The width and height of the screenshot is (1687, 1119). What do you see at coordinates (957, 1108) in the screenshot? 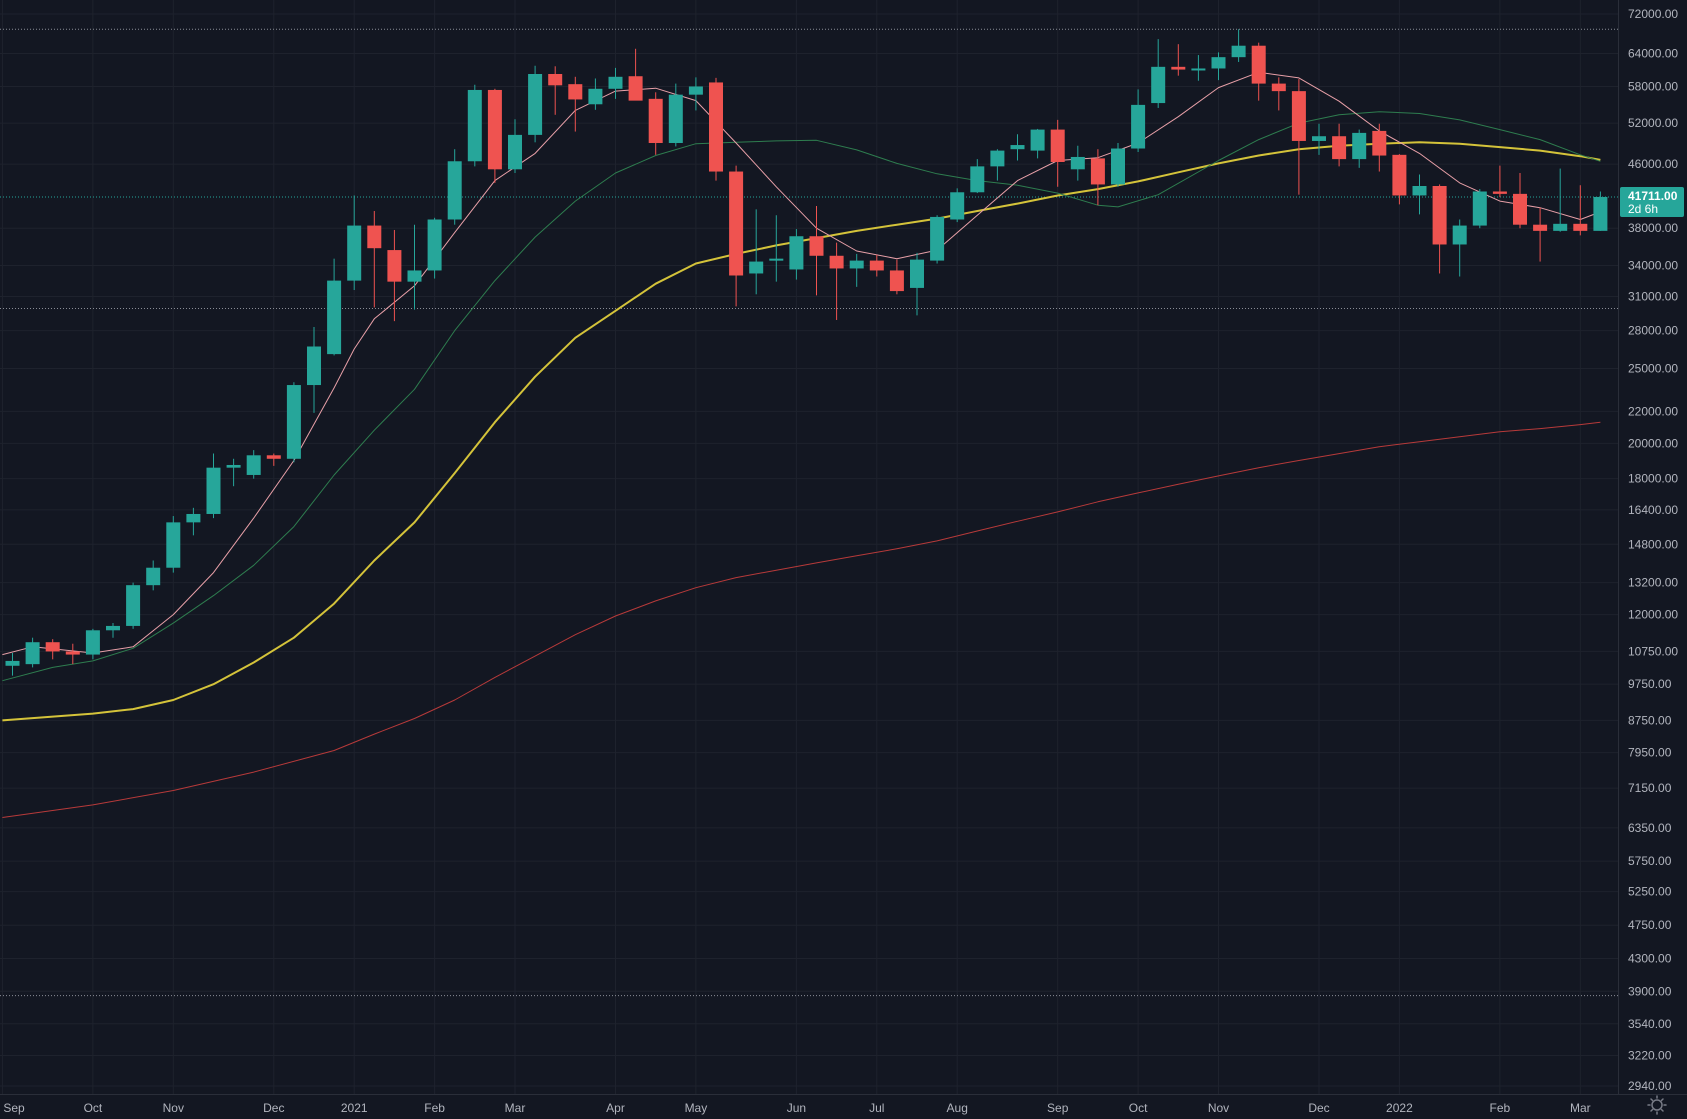
I see `time-tick-label: Aug` at bounding box center [957, 1108].